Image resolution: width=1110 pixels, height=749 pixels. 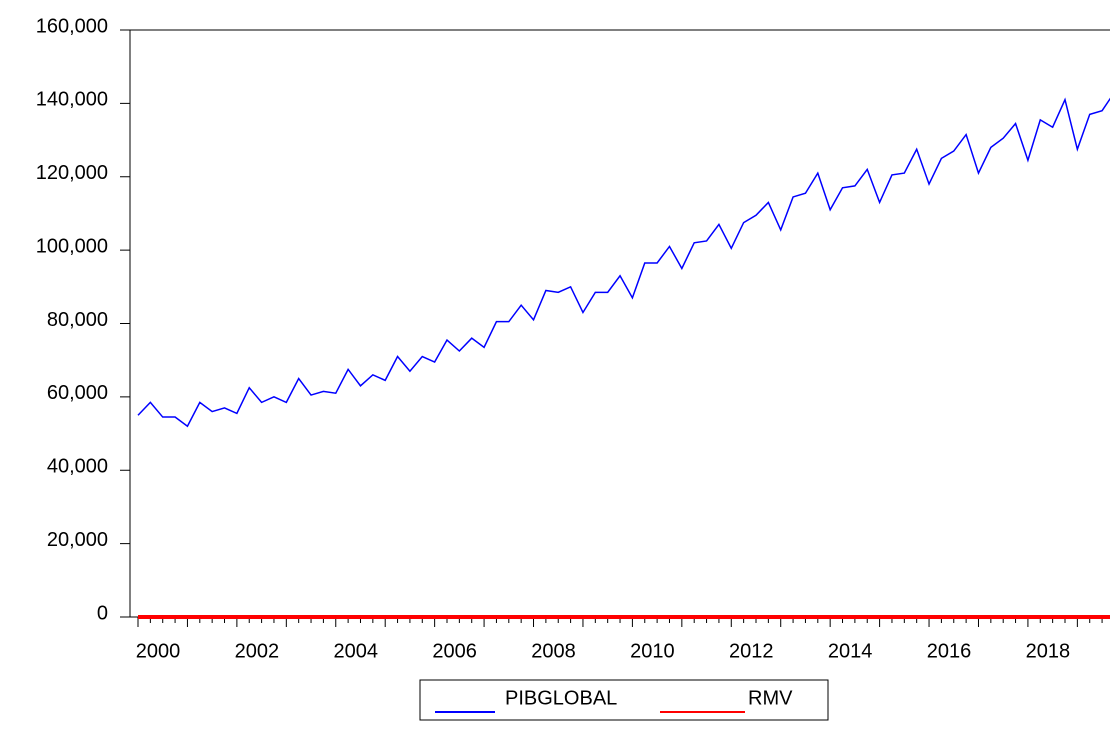 I want to click on y-tick-label: 160,000, so click(x=72, y=26).